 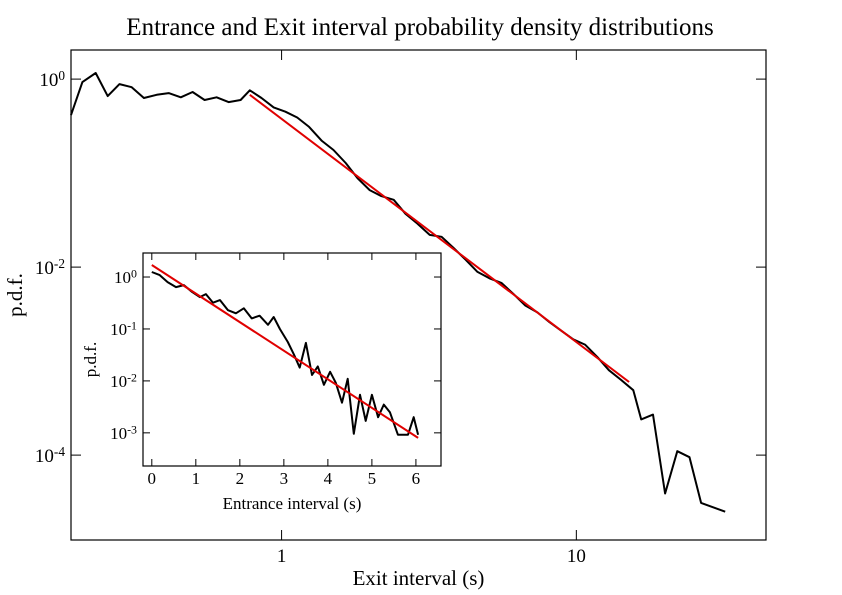 What do you see at coordinates (123, 432) in the screenshot?
I see `y-tick-label: 10⁻³` at bounding box center [123, 432].